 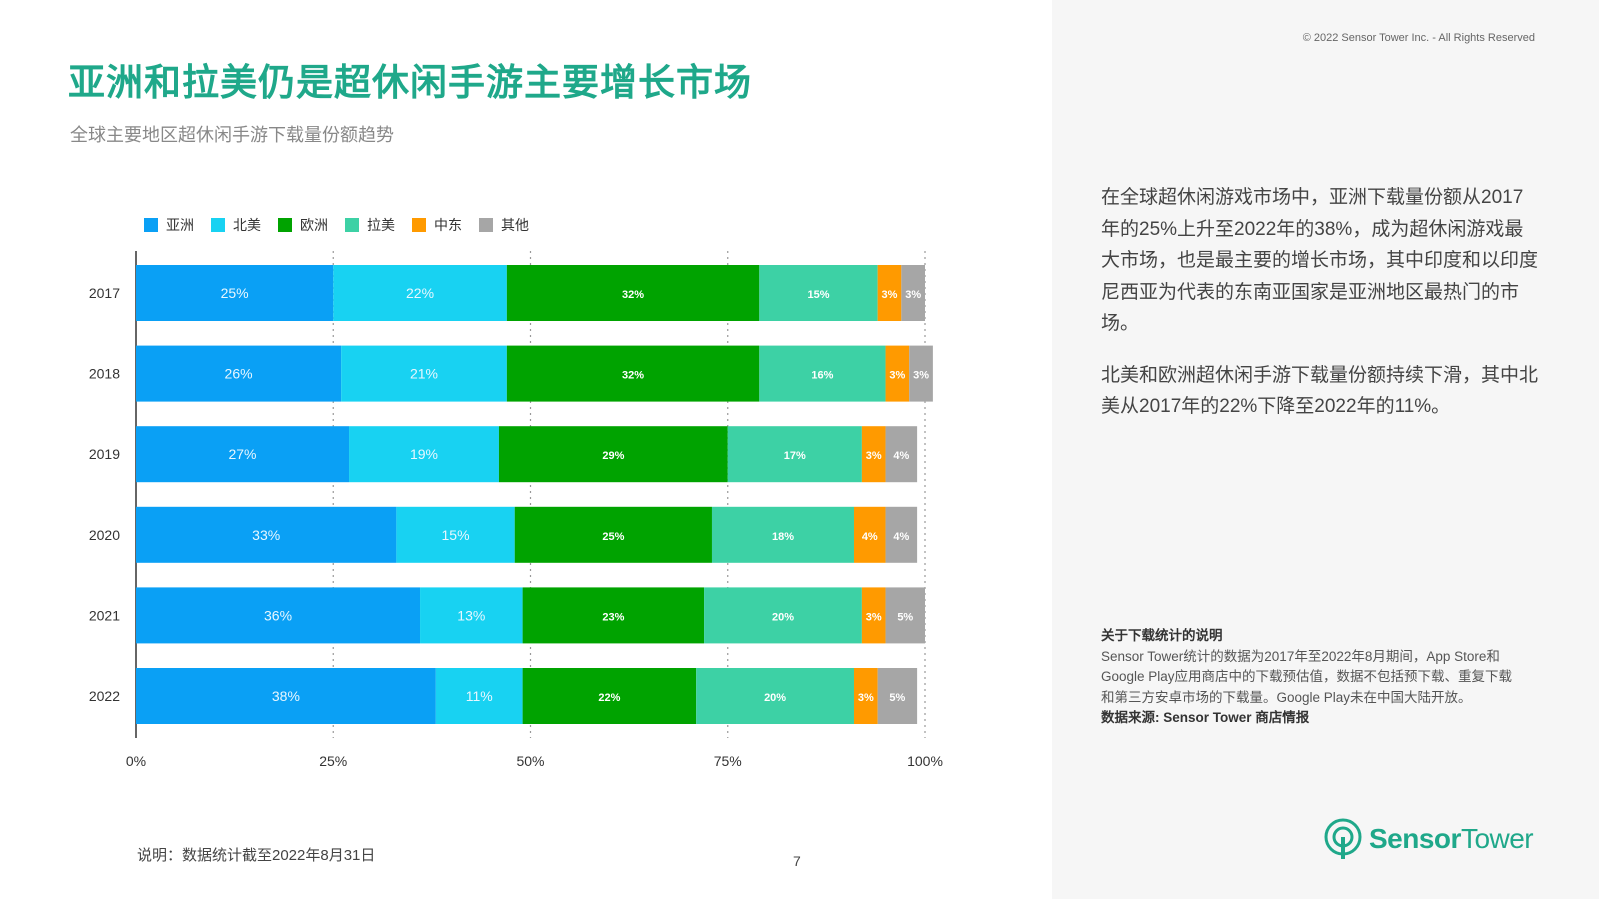 I want to click on data-label-2020-1: 15%, so click(x=456, y=535).